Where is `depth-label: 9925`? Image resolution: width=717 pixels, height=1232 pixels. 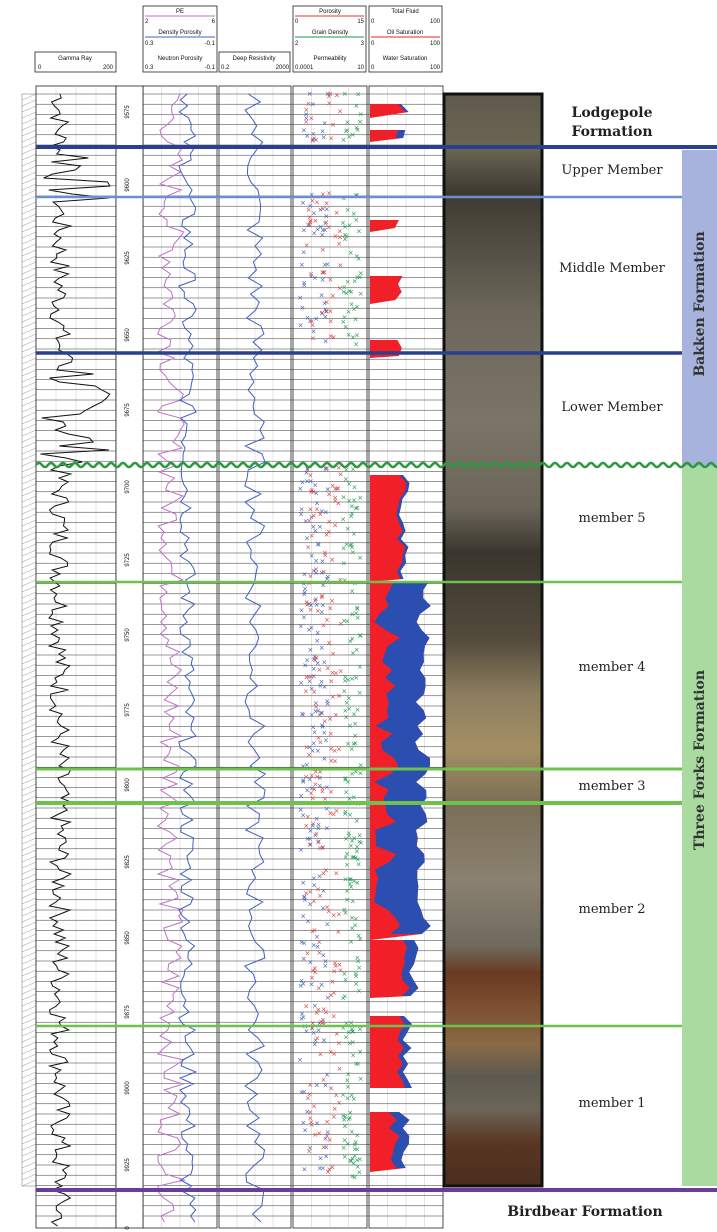 depth-label: 9925 is located at coordinates (128, 1165).